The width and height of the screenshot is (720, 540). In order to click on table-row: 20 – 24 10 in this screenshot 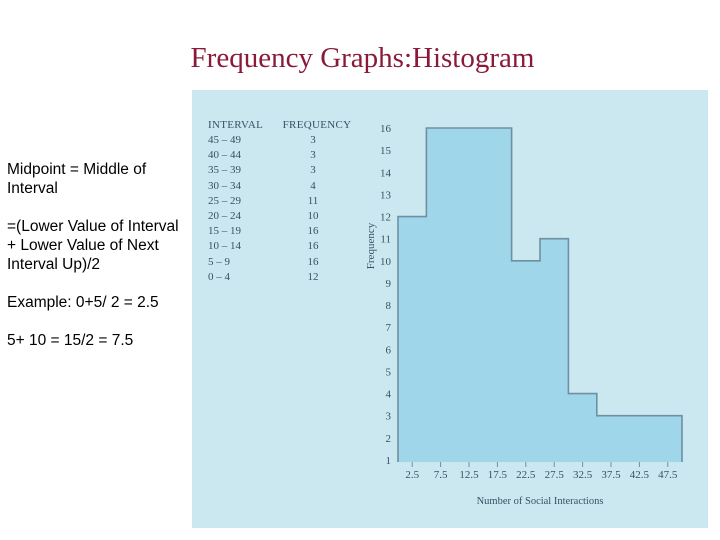, I will do `click(278, 216)`.